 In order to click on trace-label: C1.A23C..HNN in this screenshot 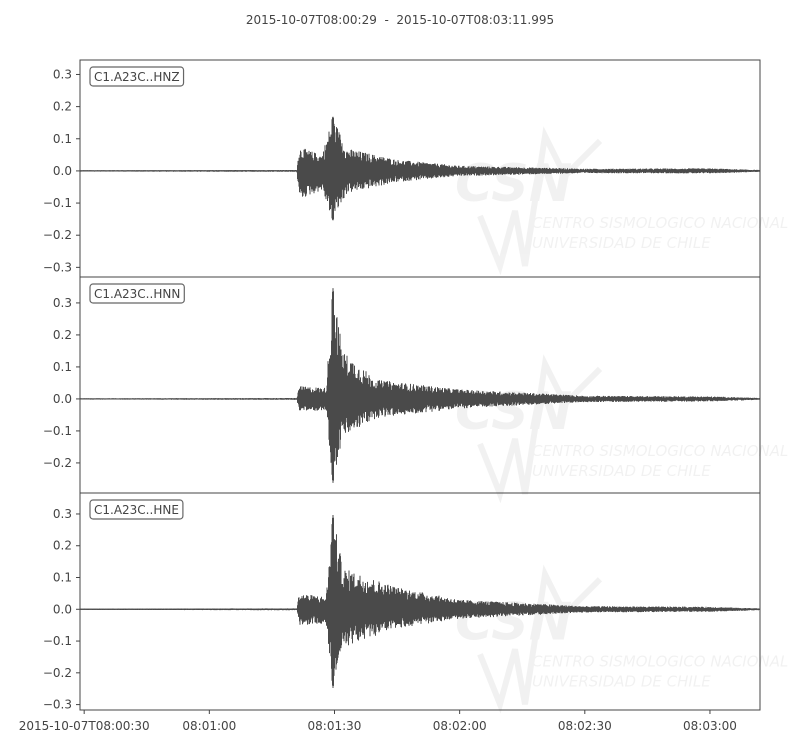, I will do `click(137, 293)`.